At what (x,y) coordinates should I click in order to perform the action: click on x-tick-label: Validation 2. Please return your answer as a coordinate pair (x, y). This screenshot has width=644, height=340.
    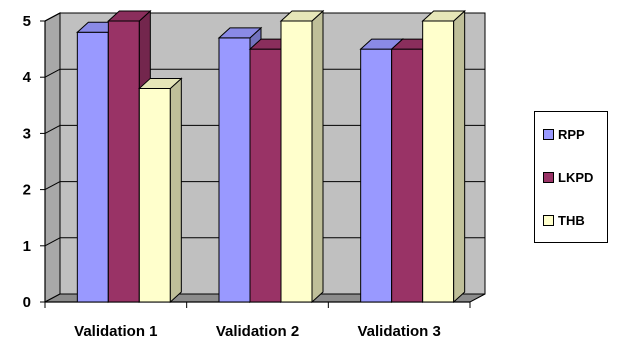
    Looking at the image, I should click on (257, 331).